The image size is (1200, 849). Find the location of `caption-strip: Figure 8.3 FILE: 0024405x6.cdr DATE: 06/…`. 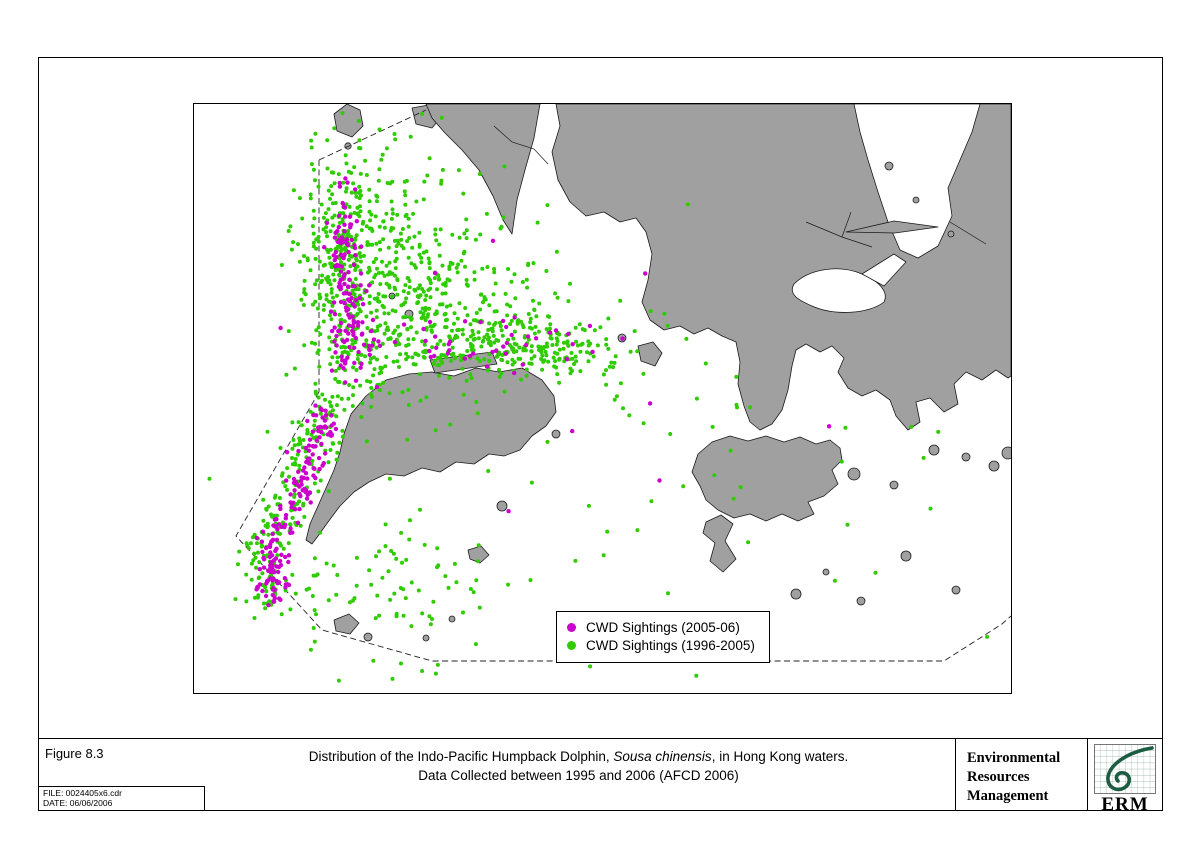

caption-strip: Figure 8.3 FILE: 0024405x6.cdr DATE: 06/… is located at coordinates (600, 776).